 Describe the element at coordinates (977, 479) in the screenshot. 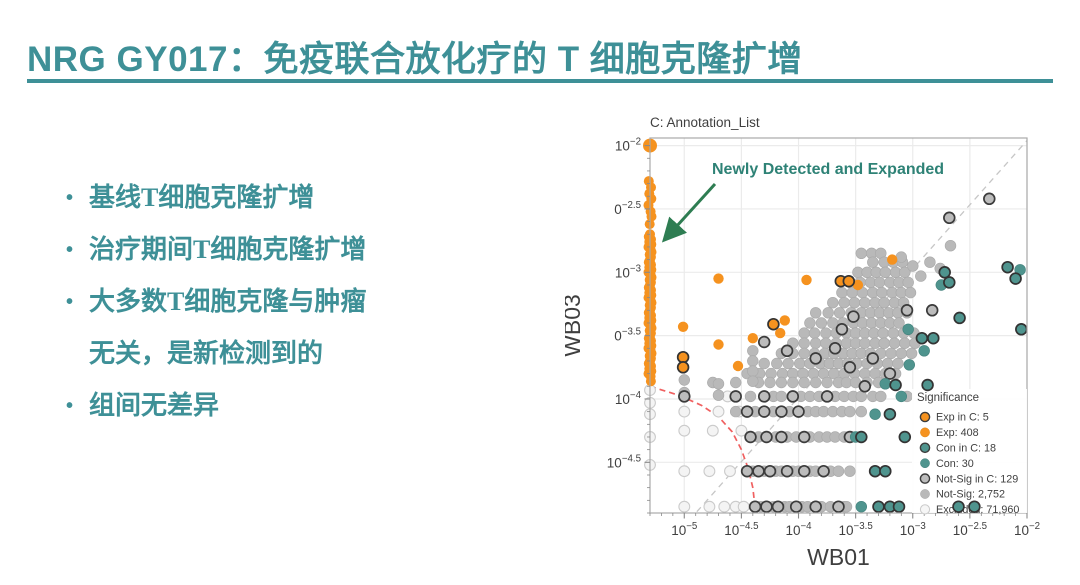

I see `legend-label: Not-Sig in C: 129` at that location.